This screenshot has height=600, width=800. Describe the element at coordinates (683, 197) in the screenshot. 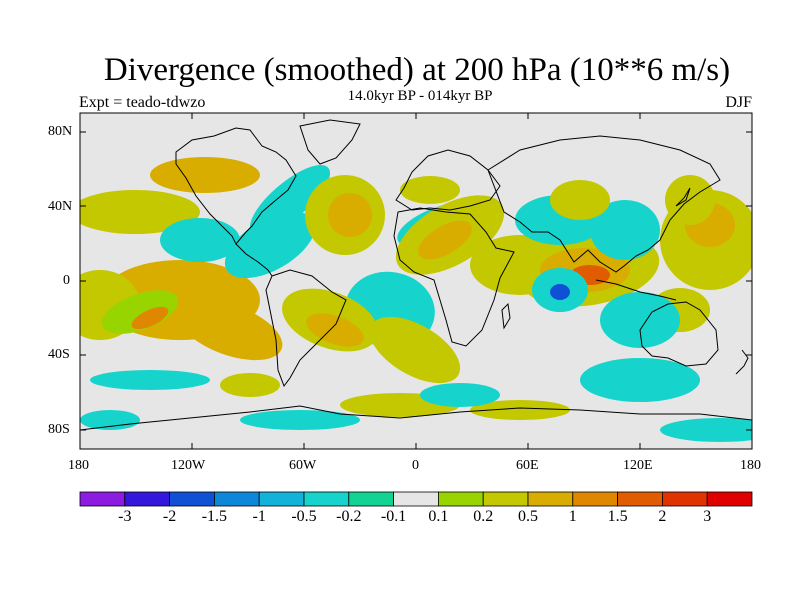

I see `coastline-japan` at that location.